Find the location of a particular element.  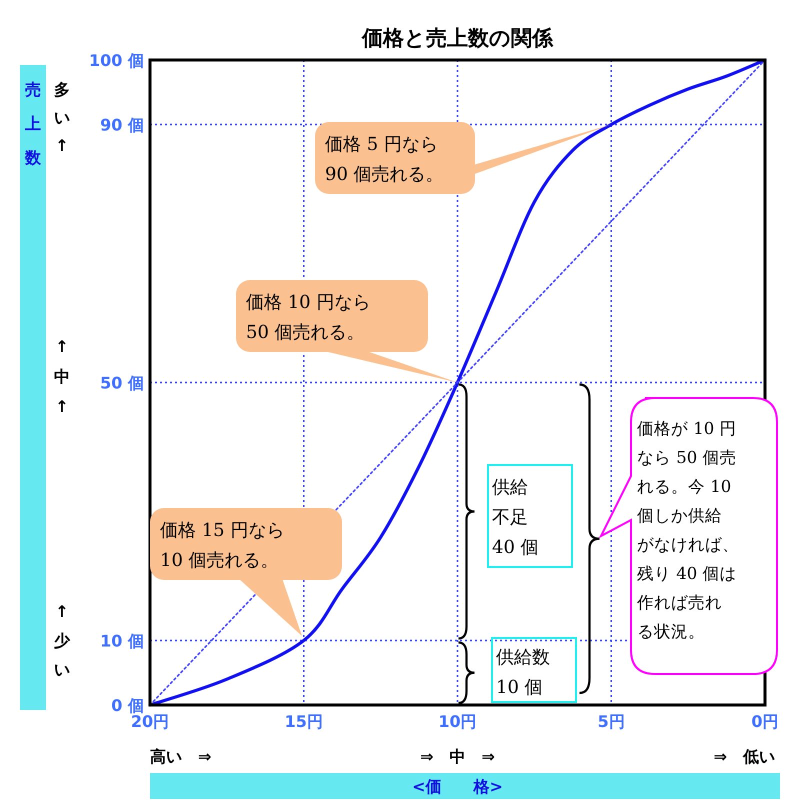

text: ↑中↑ is located at coordinates (62, 376).